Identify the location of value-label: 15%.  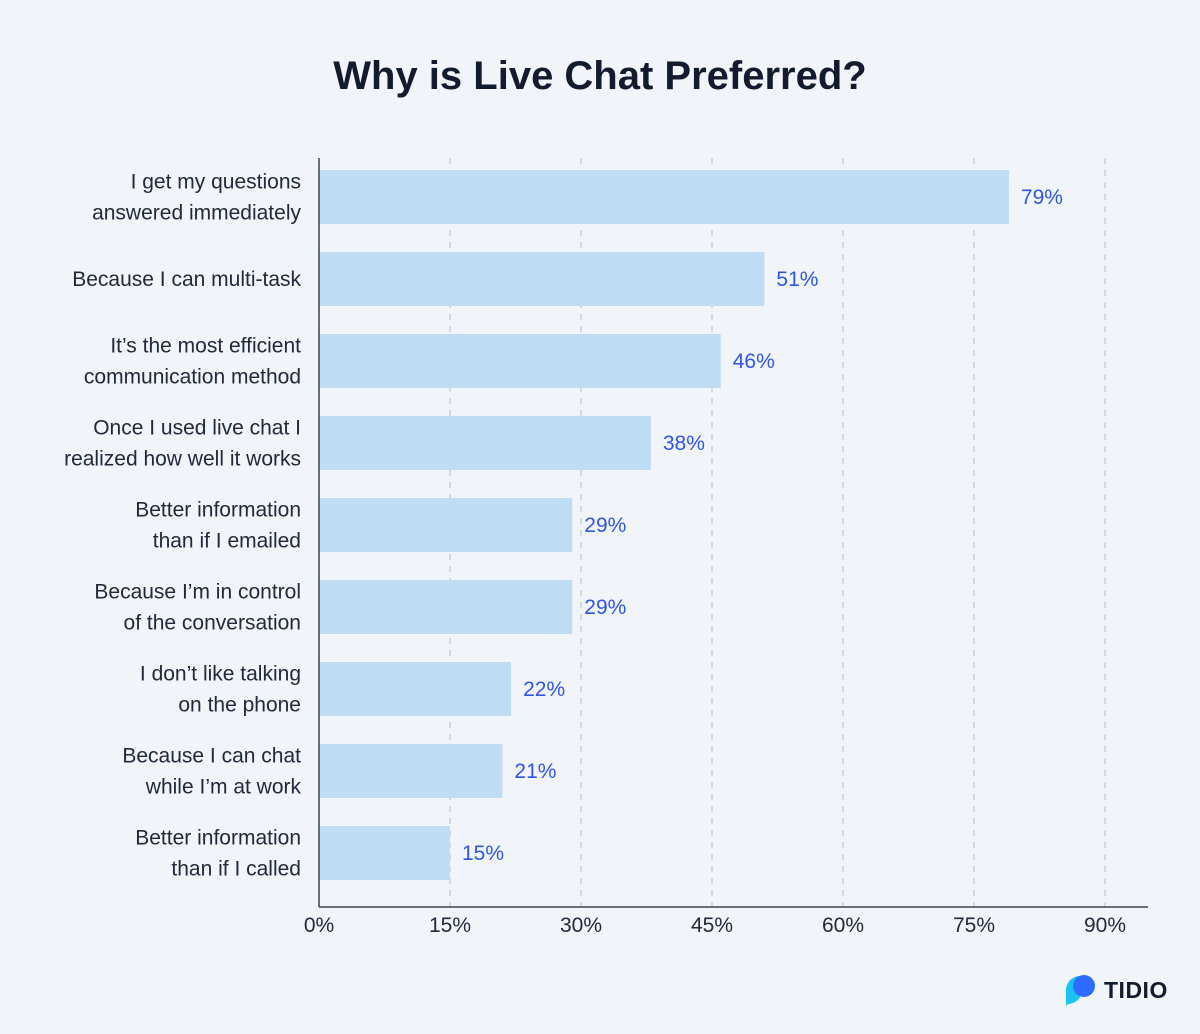
(483, 853).